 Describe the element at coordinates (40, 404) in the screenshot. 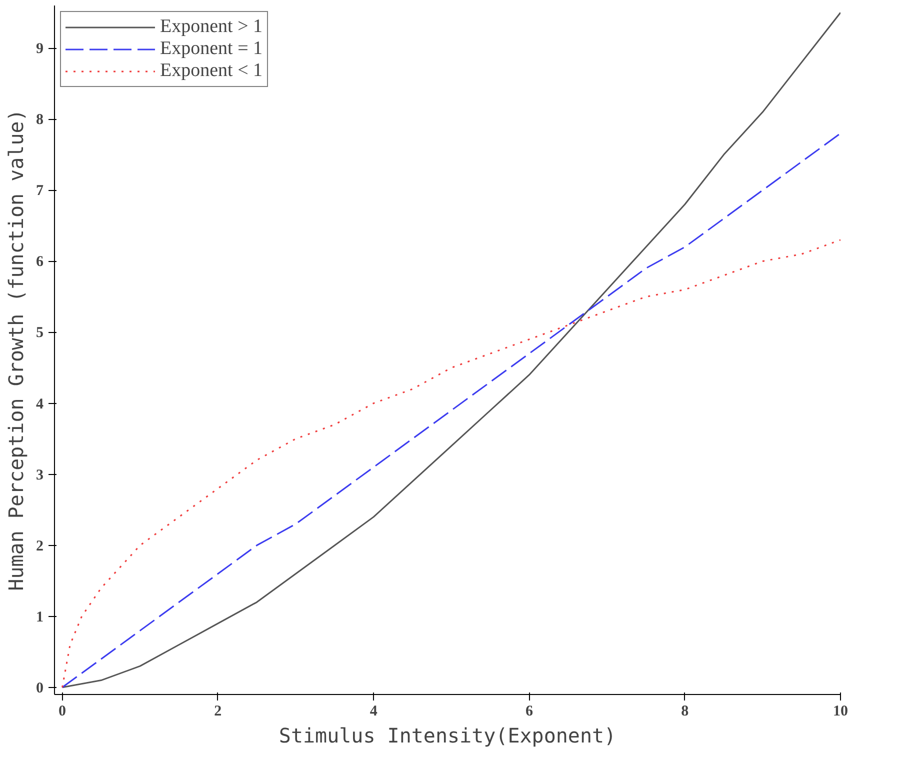

I see `y-tick-label: 4` at that location.